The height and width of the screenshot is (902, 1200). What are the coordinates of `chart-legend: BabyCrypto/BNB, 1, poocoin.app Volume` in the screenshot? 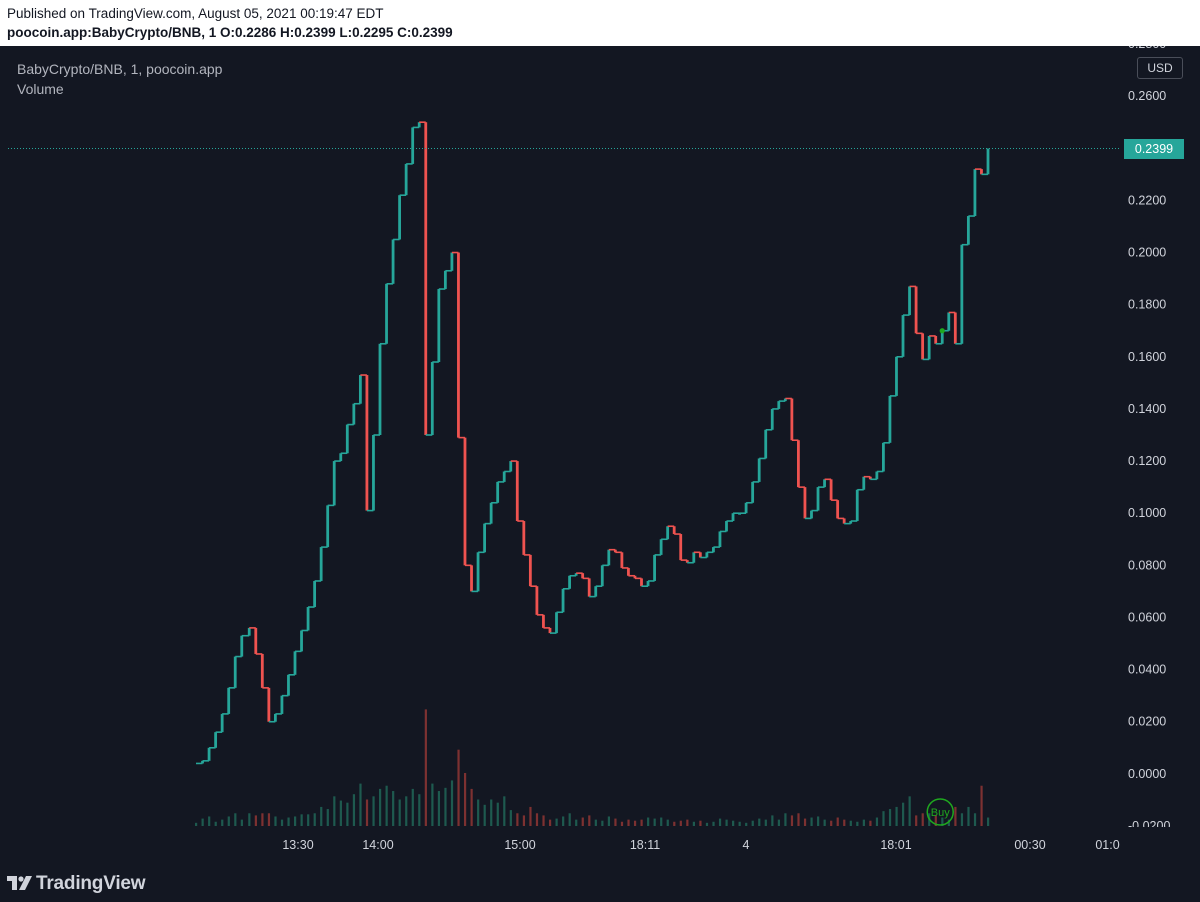 It's located at (119, 79).